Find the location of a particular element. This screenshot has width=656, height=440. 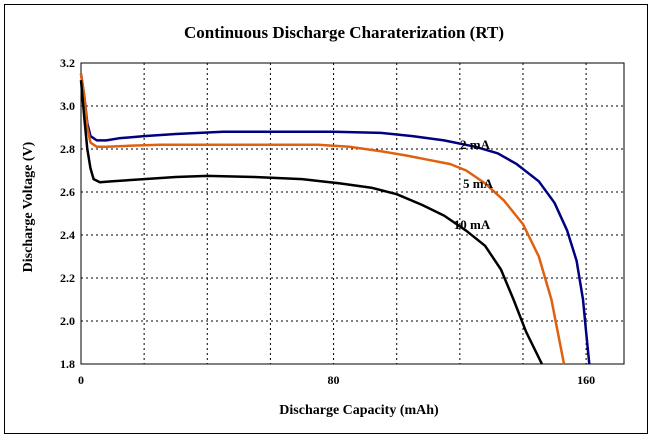

y-tick-labels: 1.8 2.0 2.2 2.4 2.6 2.8 3.0 3.2 is located at coordinates (67, 213).